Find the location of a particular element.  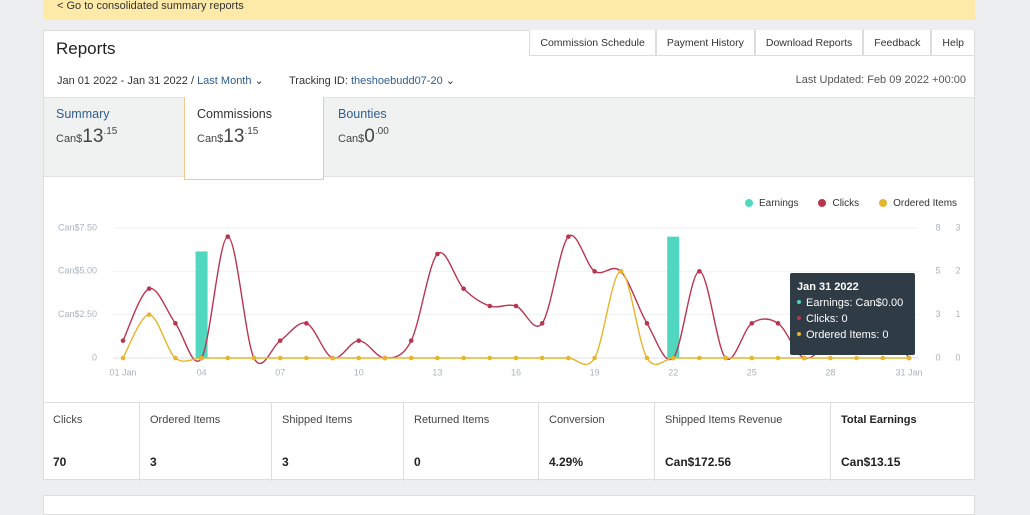

tab-amount: Can$13.15 is located at coordinates (254, 137).